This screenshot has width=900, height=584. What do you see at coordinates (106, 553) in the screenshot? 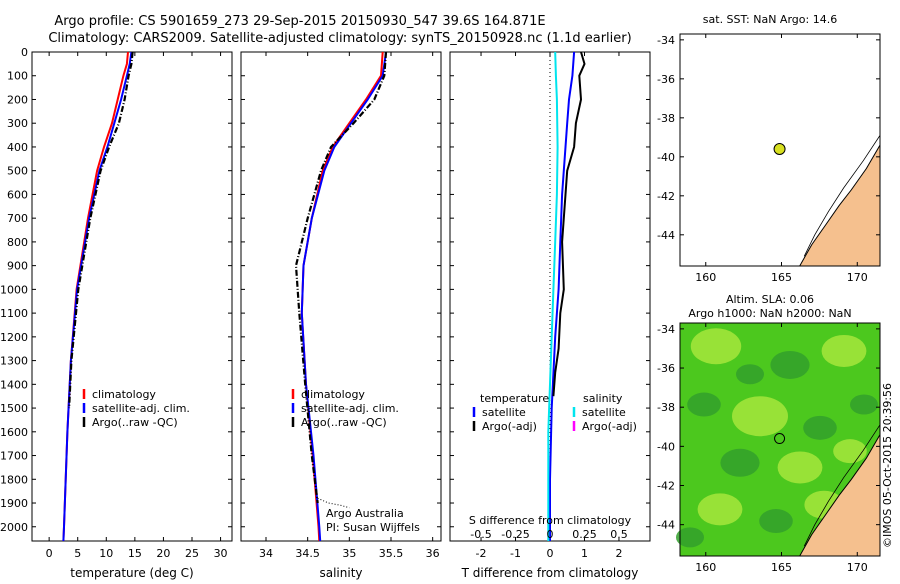
I see `x-tick-label: 10` at bounding box center [106, 553].